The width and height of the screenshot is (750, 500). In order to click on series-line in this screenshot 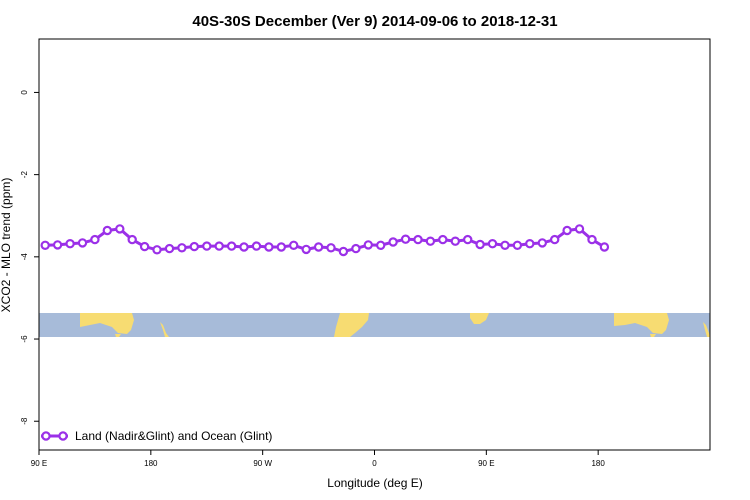, I will do `click(325, 240)`.